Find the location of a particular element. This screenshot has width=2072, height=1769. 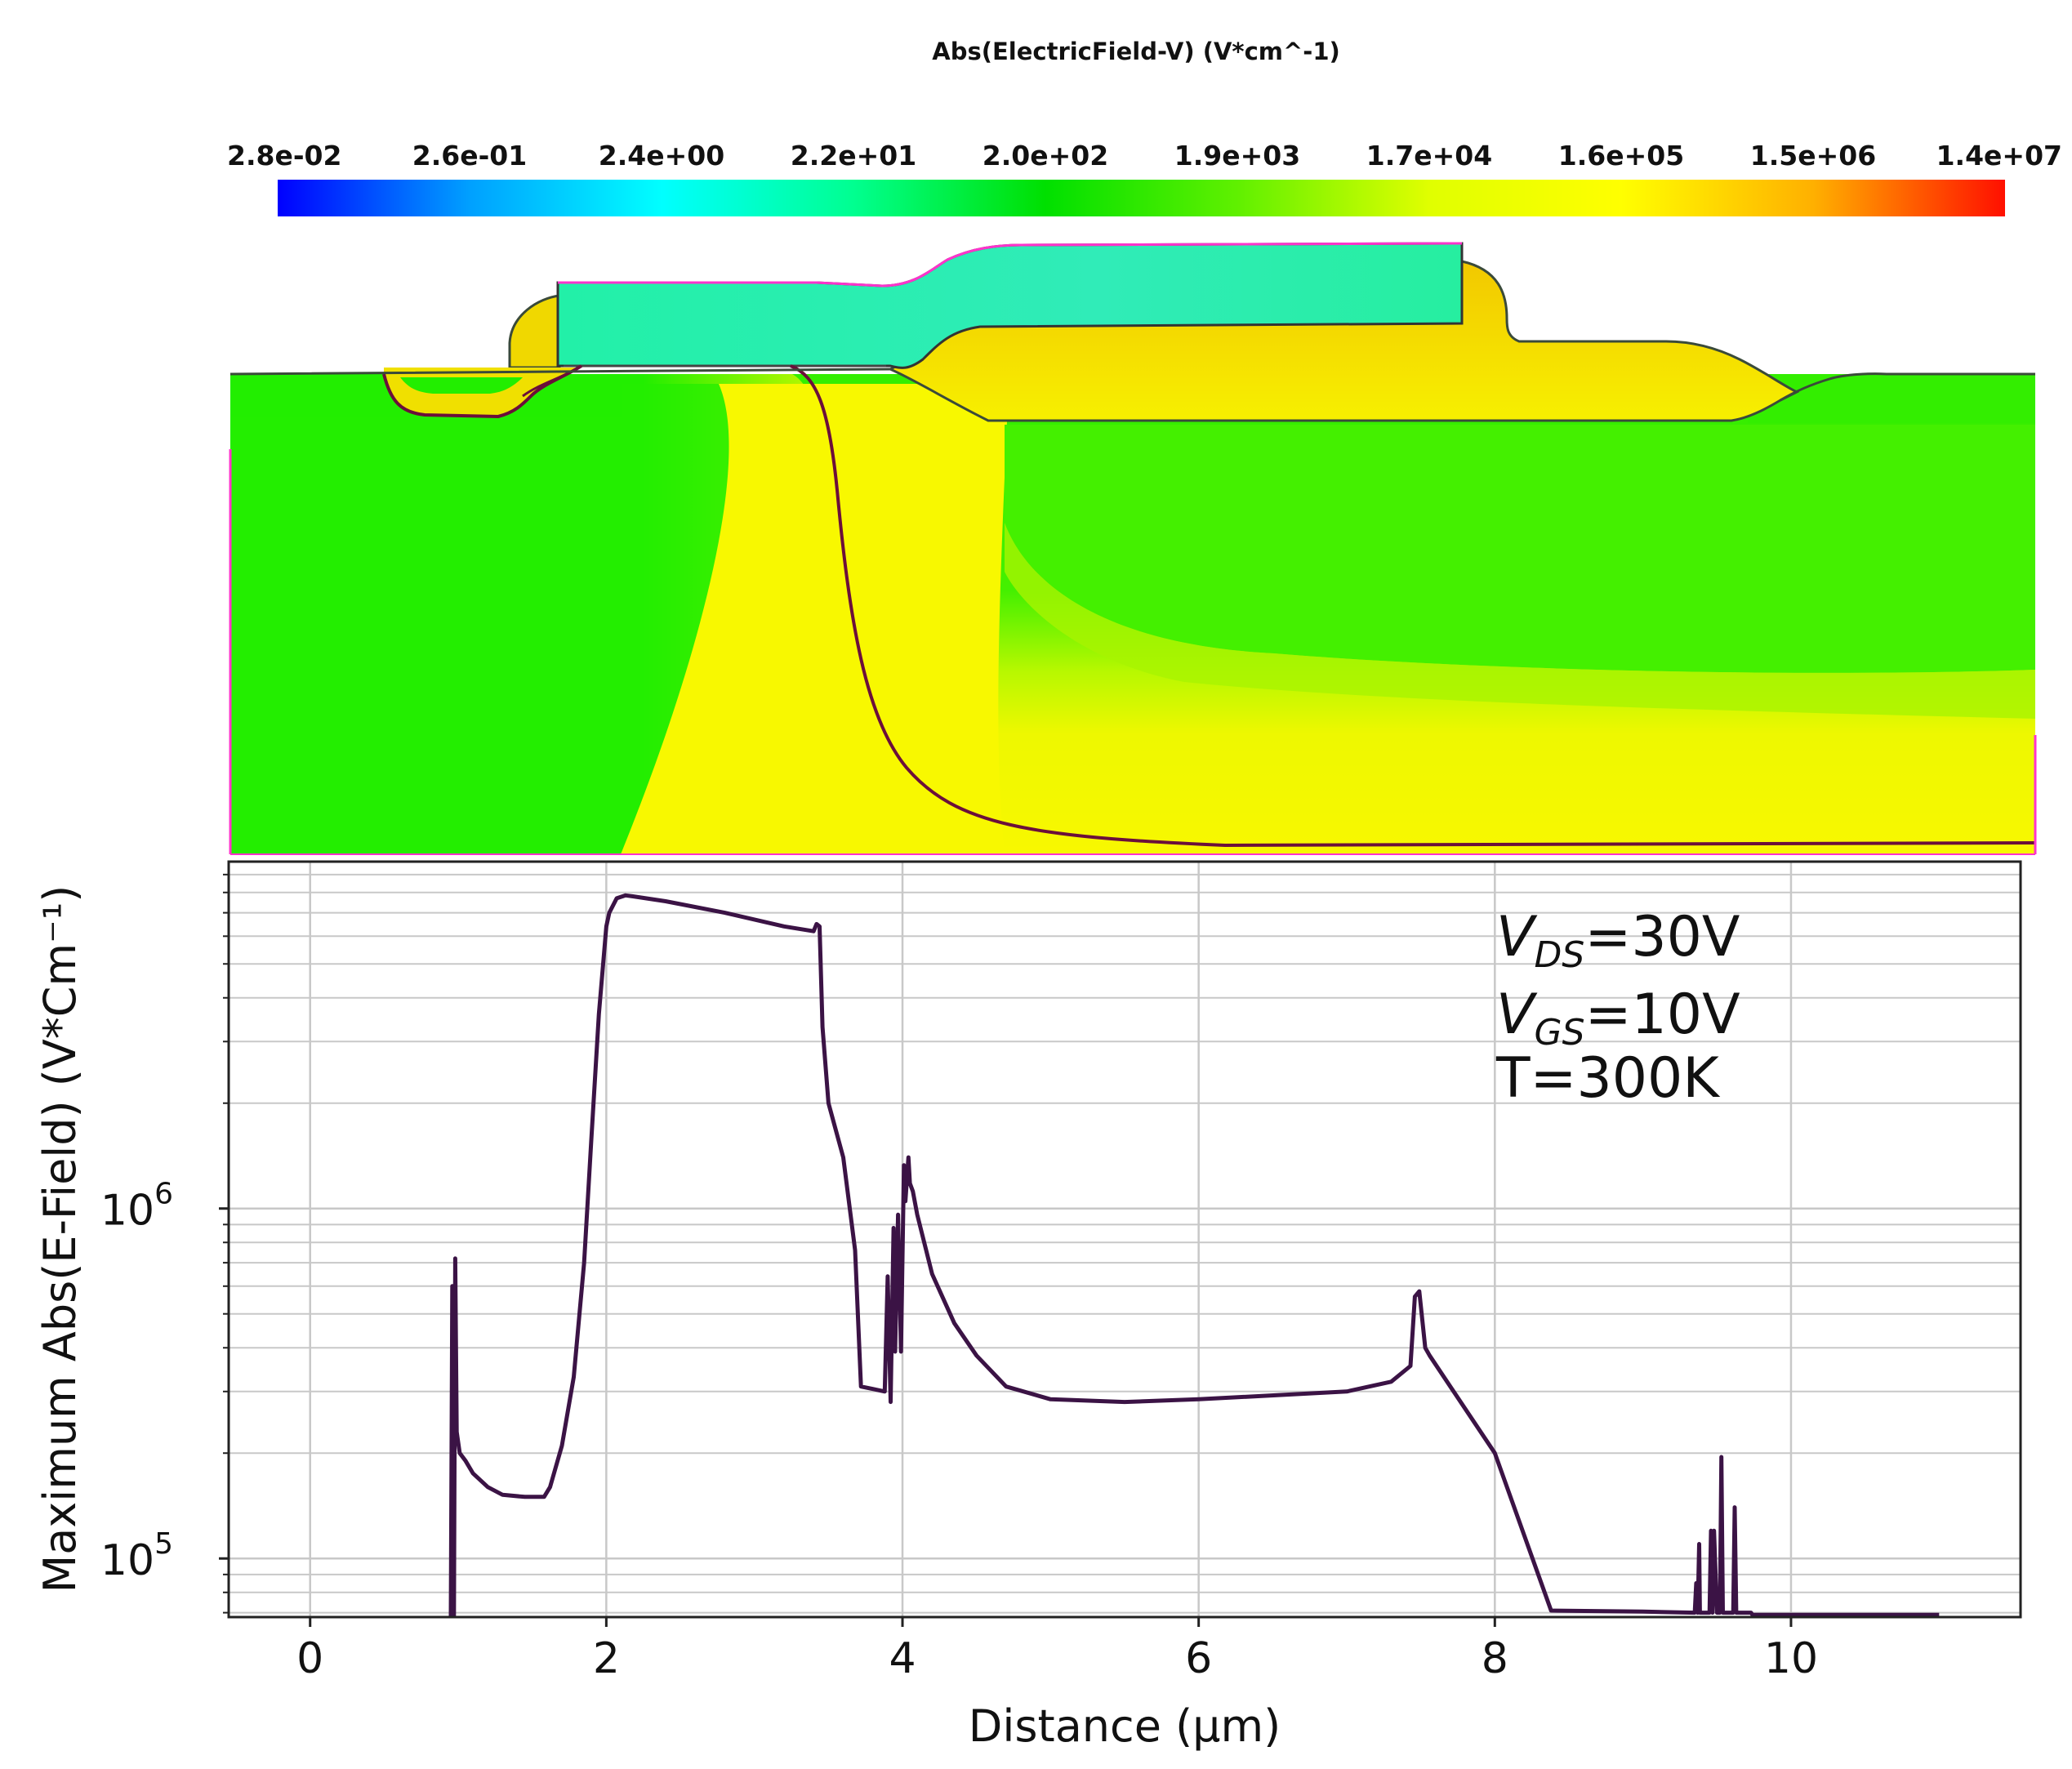

x-tick-label: 8 is located at coordinates (1495, 1658).